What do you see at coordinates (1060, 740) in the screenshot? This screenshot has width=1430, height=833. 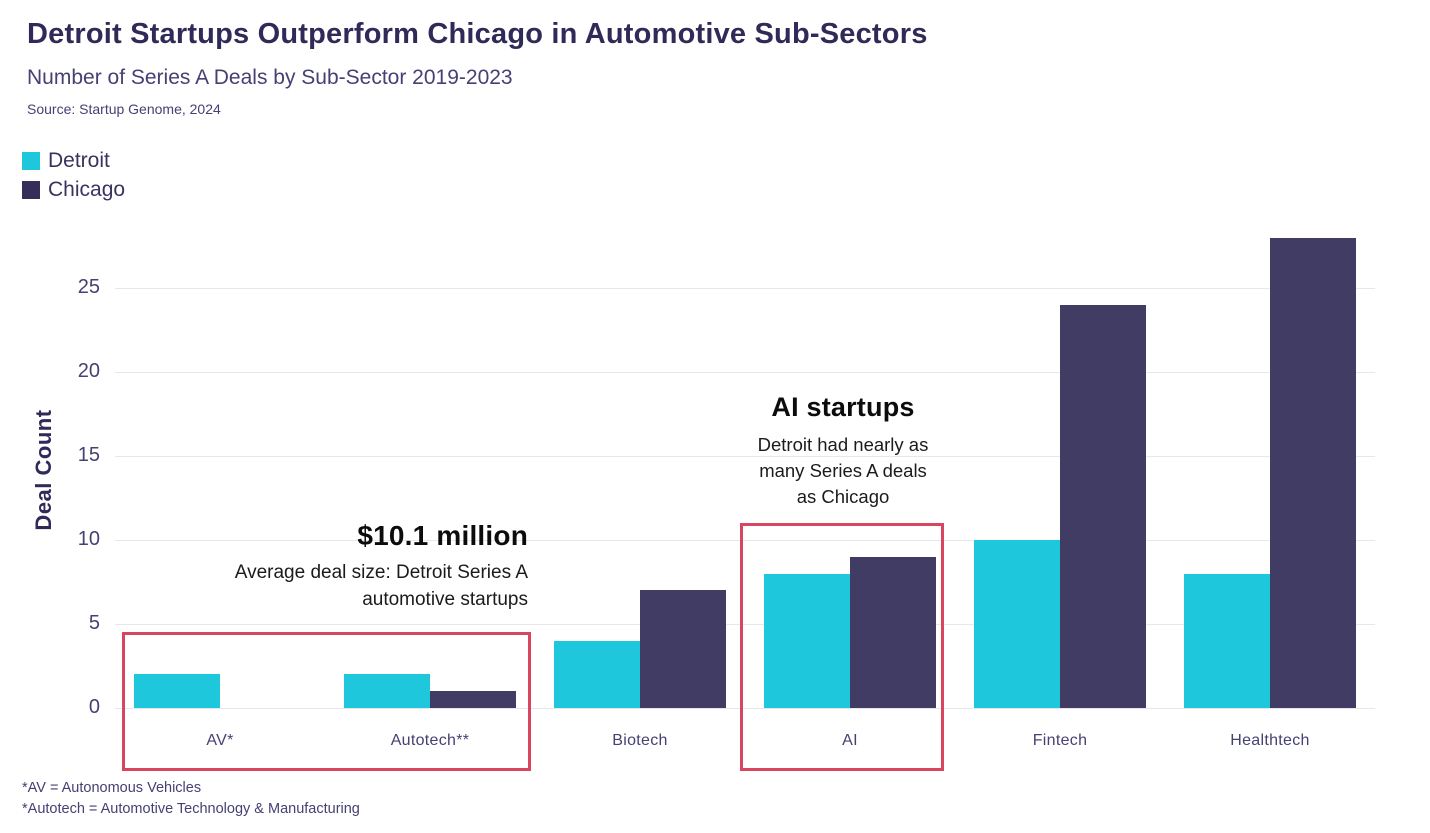 I see `category-label-fintech: Fintech` at bounding box center [1060, 740].